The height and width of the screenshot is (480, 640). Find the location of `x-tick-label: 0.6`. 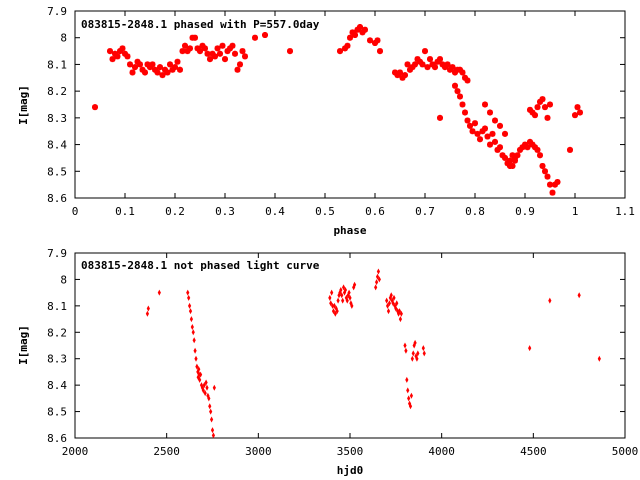

x-tick-label: 0.6 is located at coordinates (375, 211).